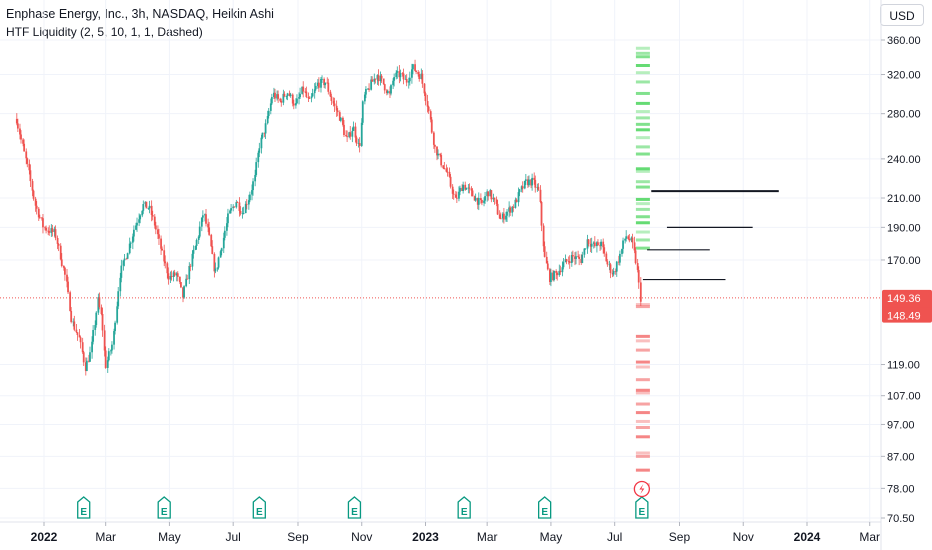  I want to click on price-tick-label: 360.00, so click(904, 41).